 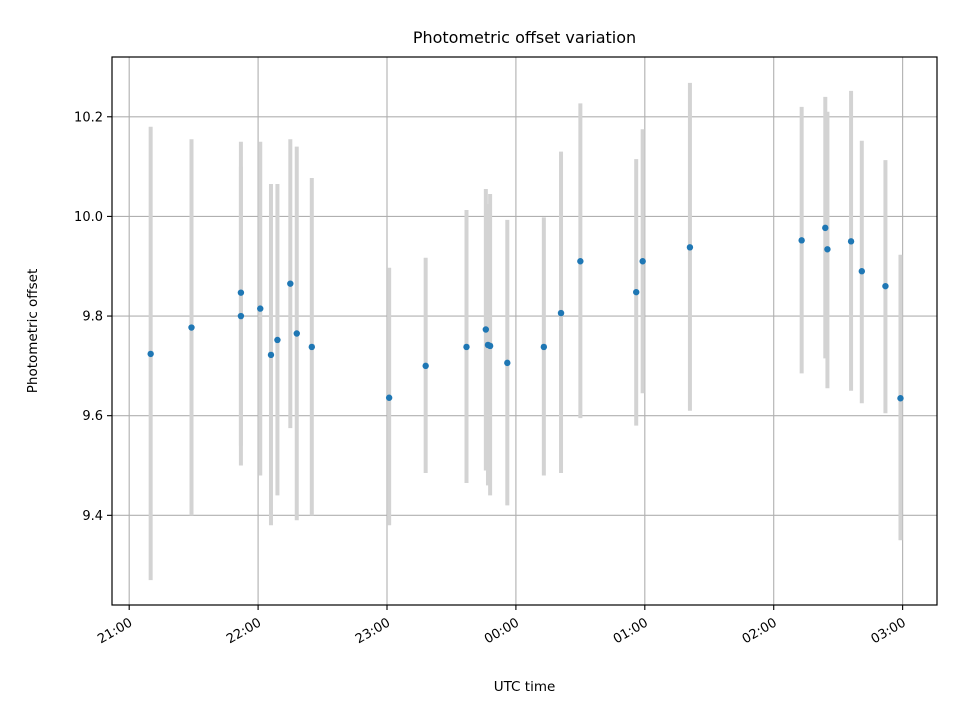 What do you see at coordinates (33, 331) in the screenshot?
I see `y-axis-label: Photometric offset` at bounding box center [33, 331].